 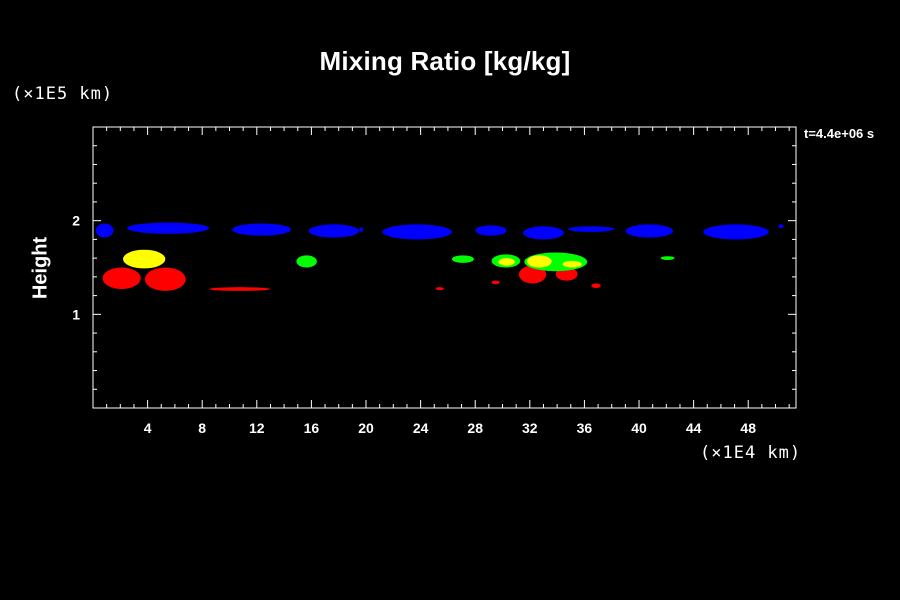 I want to click on x-tick-label: 48, so click(x=748, y=428).